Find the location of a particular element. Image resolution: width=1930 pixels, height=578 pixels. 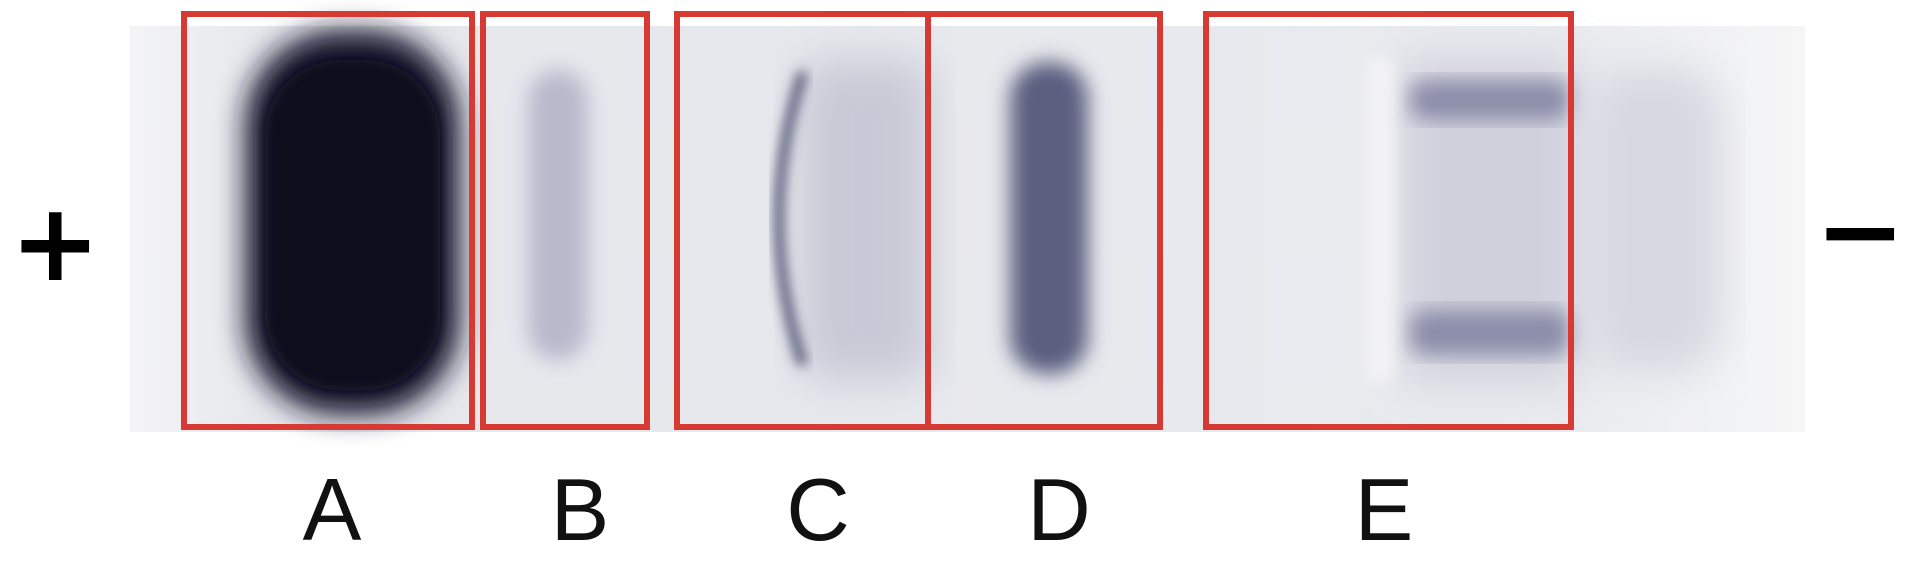

band-a-core is located at coordinates (352, 225).